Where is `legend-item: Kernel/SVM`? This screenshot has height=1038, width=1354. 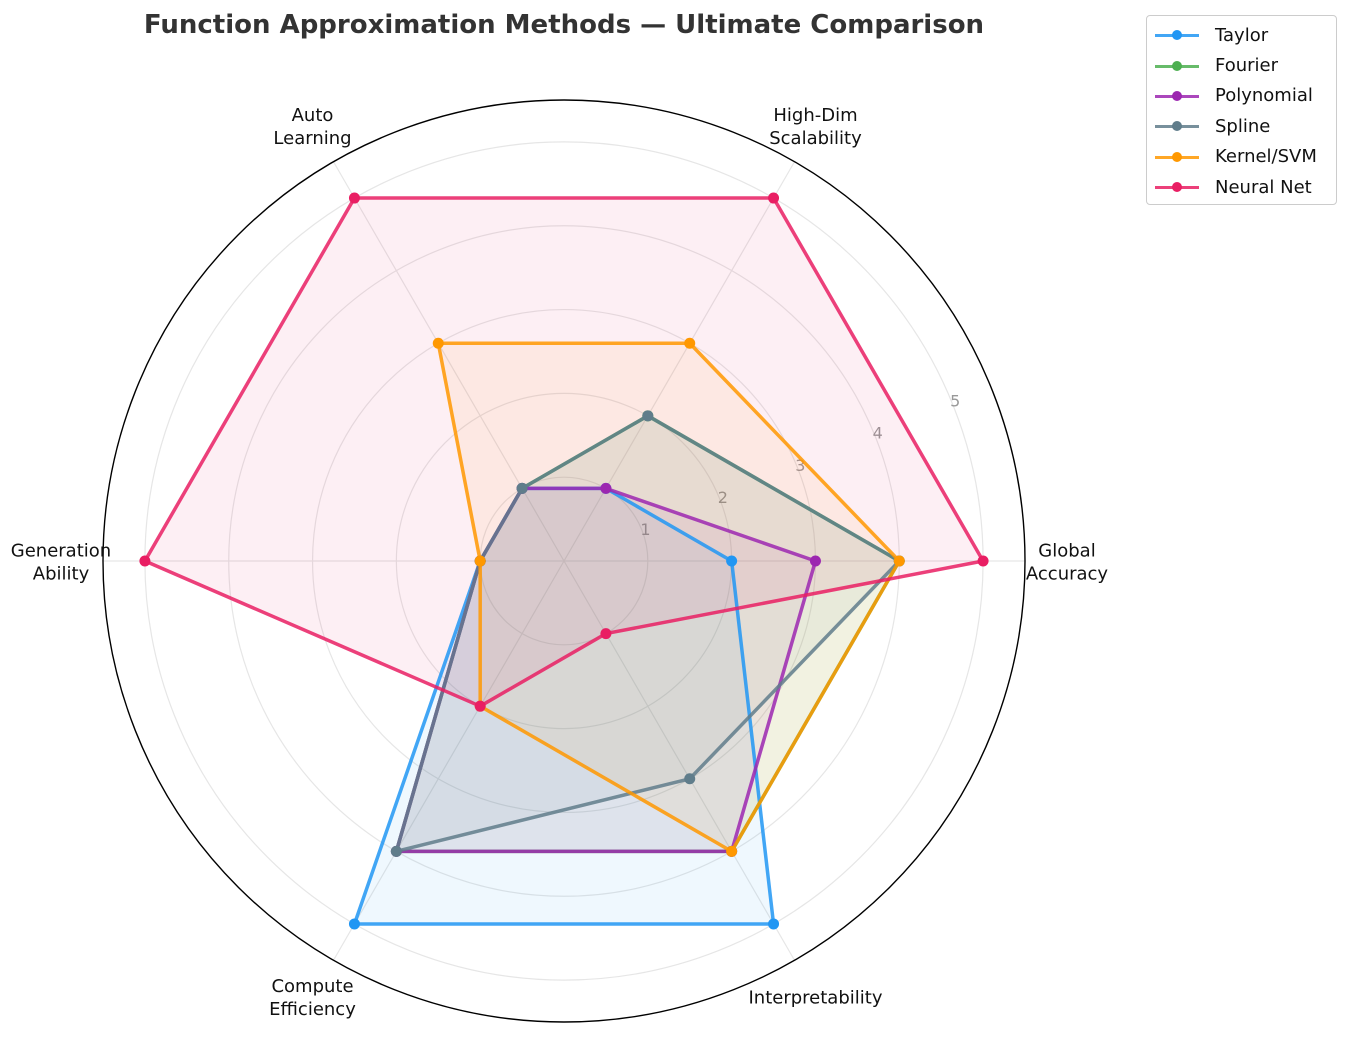
legend-item: Kernel/SVM is located at coordinates (1241, 157).